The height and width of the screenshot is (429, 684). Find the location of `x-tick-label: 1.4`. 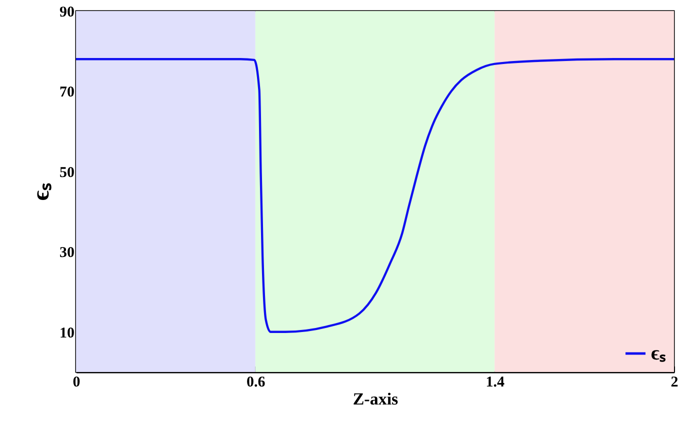

x-tick-label: 1.4 is located at coordinates (495, 382).